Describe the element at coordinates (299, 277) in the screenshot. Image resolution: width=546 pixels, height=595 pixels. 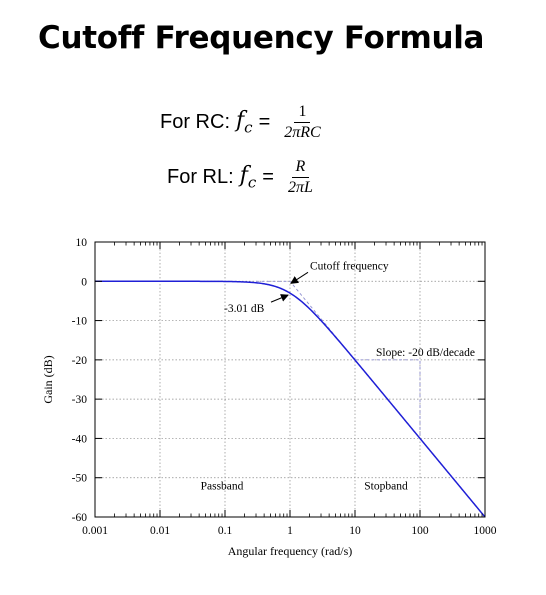
I see `annotation-cutoff-arrow` at that location.